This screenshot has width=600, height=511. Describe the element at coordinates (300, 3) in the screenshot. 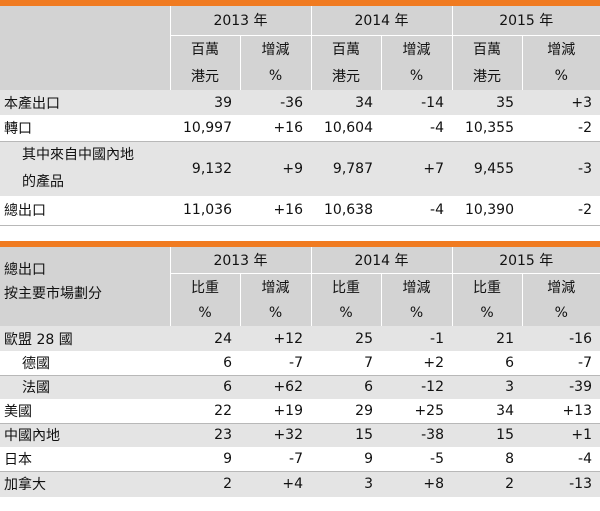

I see `table1-top-accent-bar` at that location.